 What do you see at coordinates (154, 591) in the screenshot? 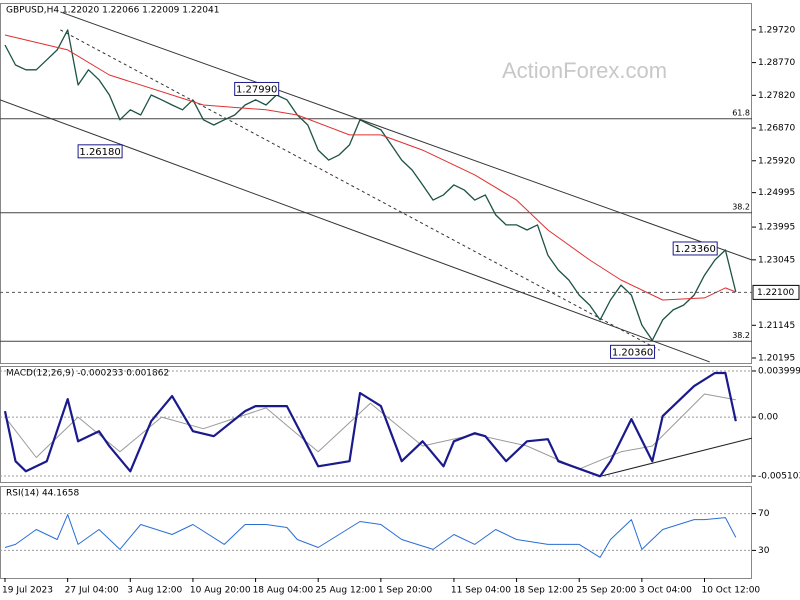
I see `x-tick-label: 3 Aug 12:00` at bounding box center [154, 591].